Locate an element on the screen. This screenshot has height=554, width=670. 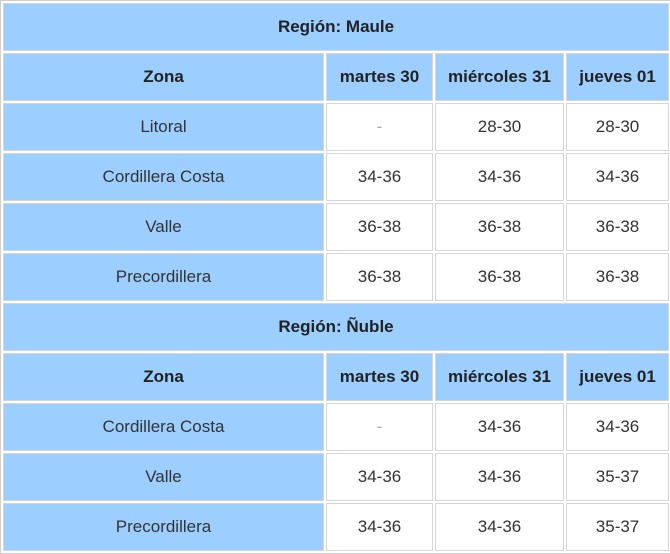
region-row: Región: Ñuble is located at coordinates (336, 327).